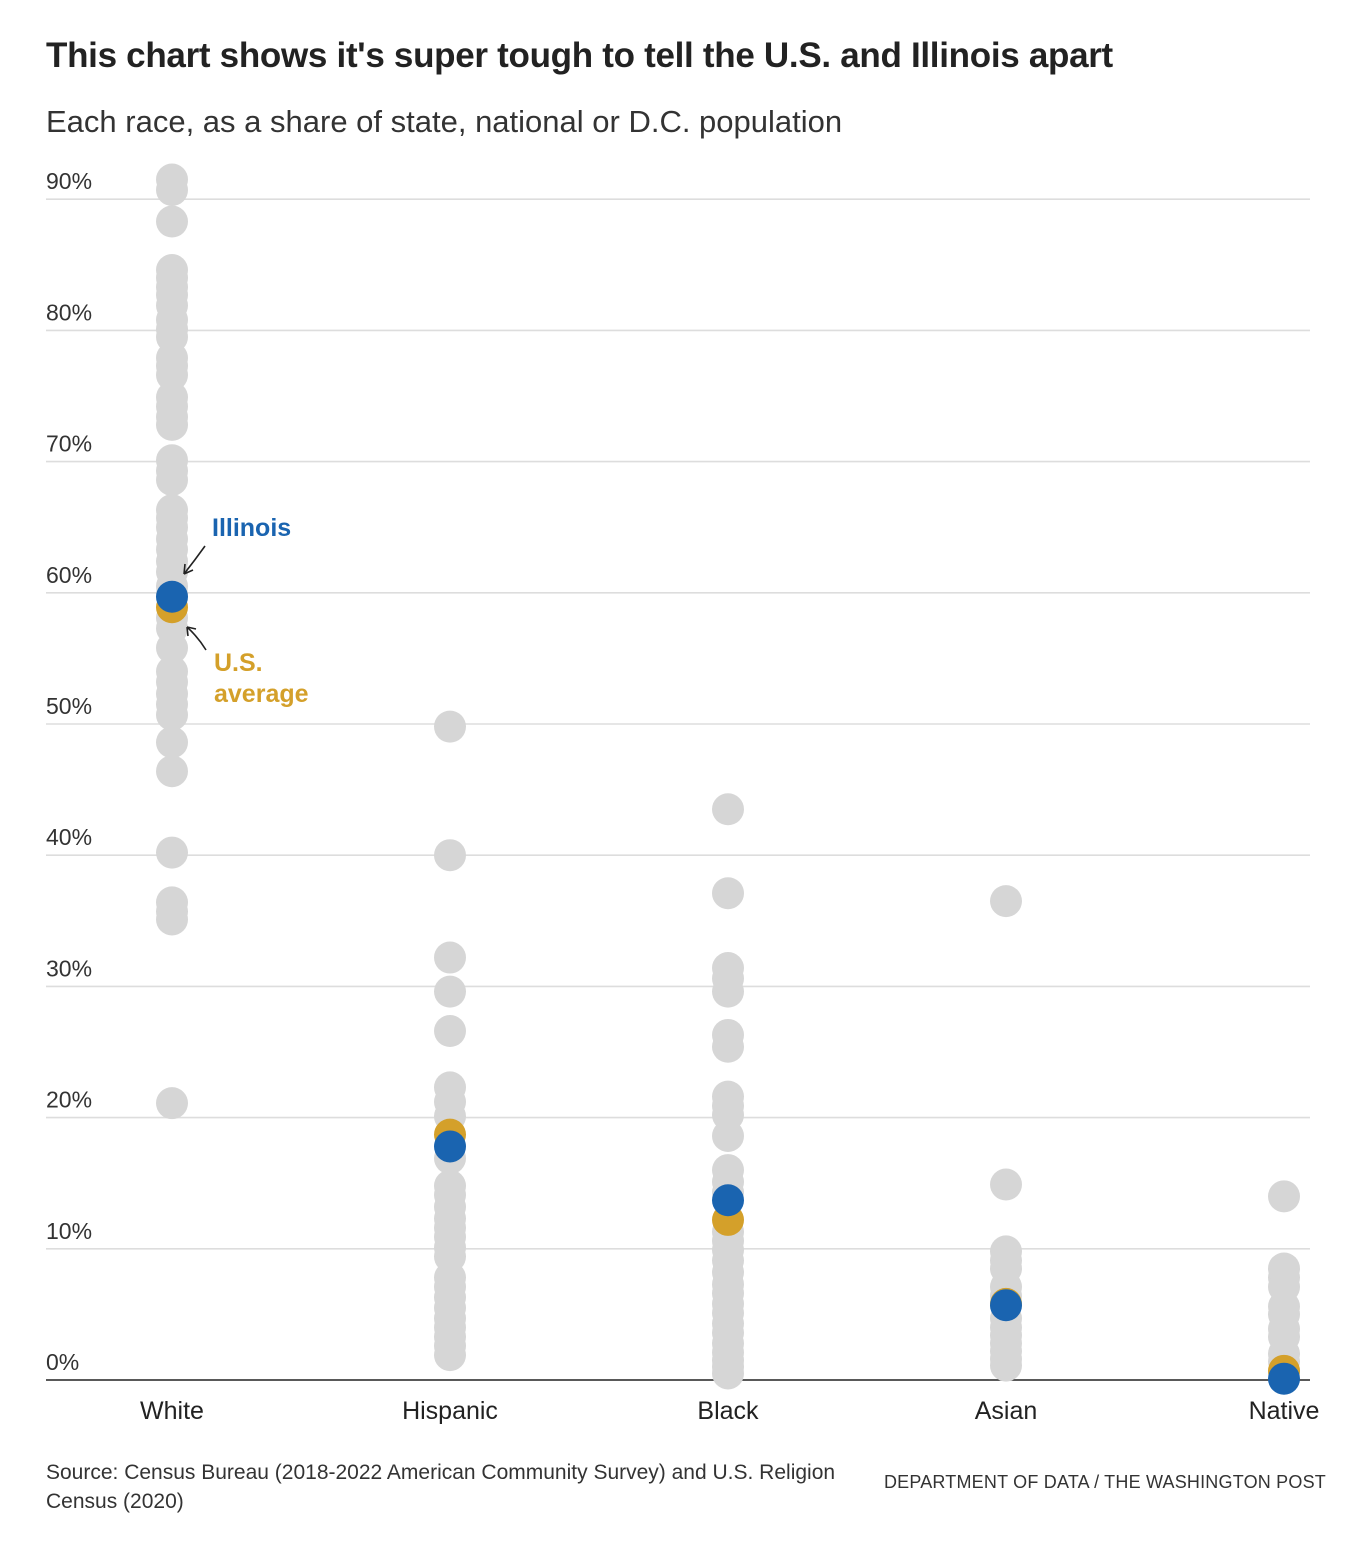 Image resolution: width=1358 pixels, height=1541 pixels. What do you see at coordinates (1006, 1411) in the screenshot?
I see `x-category-label: Asian` at bounding box center [1006, 1411].